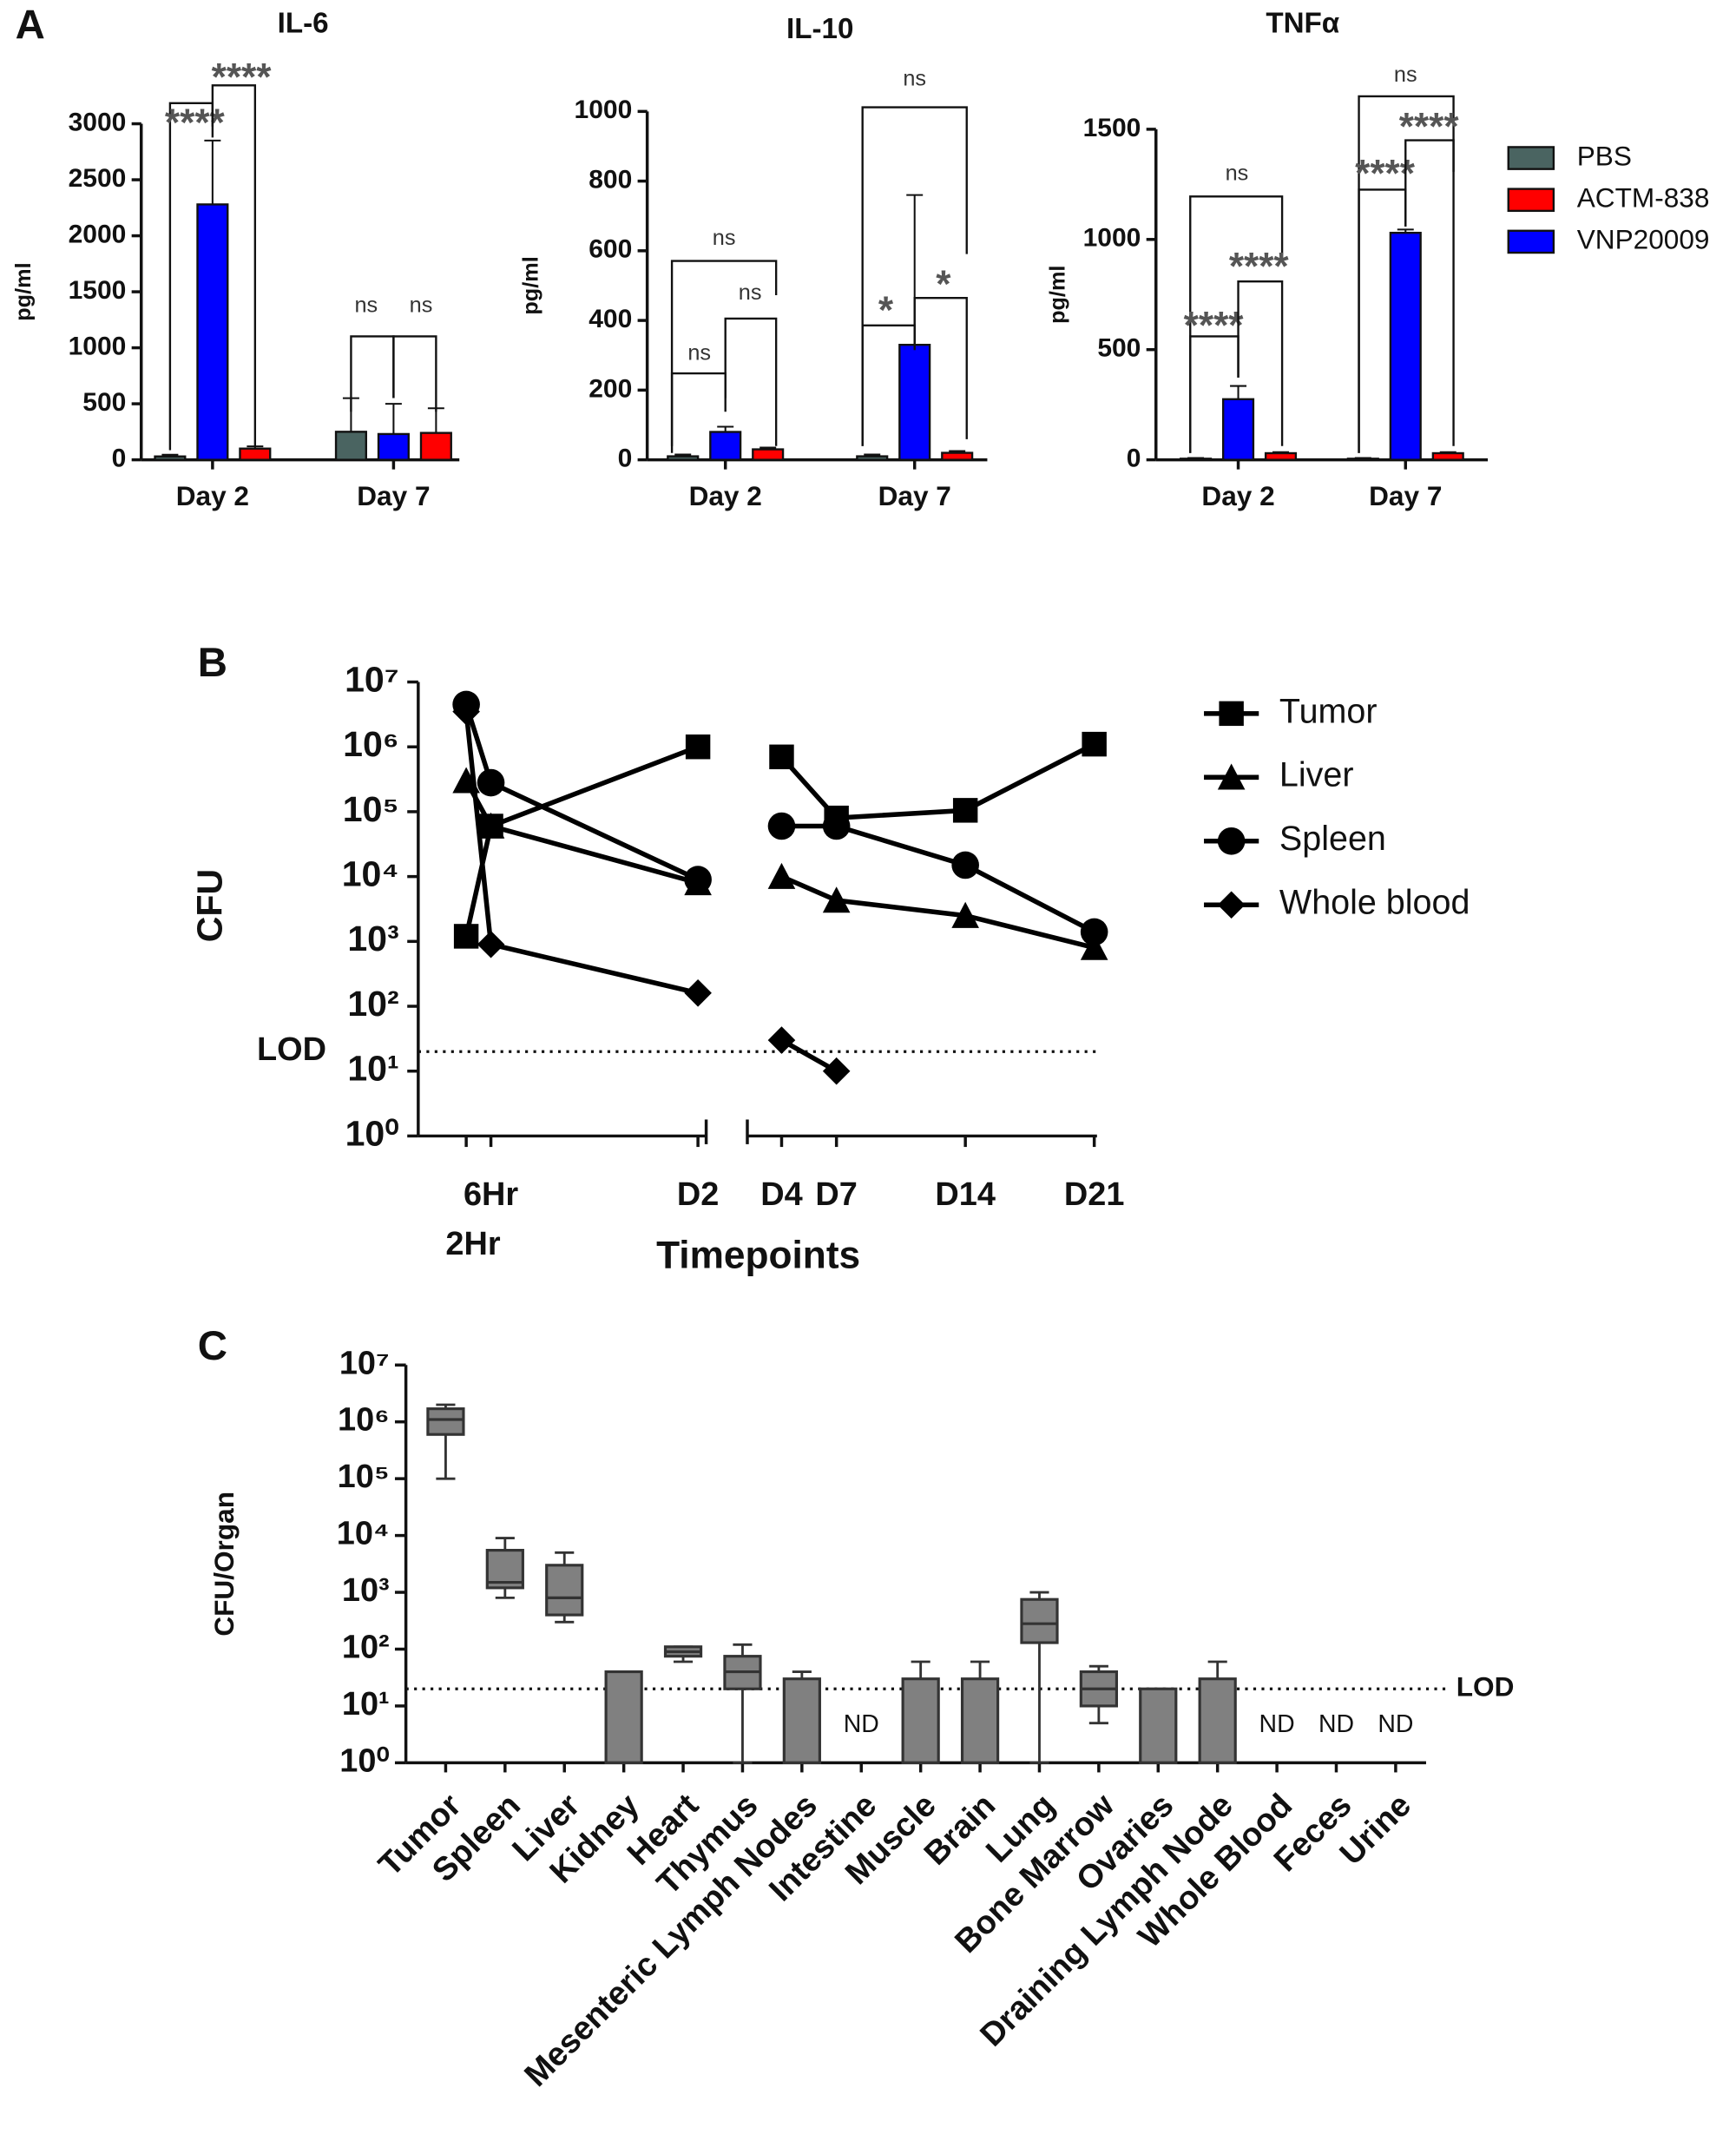 Image resolution: width=1736 pixels, height=2154 pixels. What do you see at coordinates (303, 24) in the screenshot?
I see `chart-title: IL-6` at bounding box center [303, 24].